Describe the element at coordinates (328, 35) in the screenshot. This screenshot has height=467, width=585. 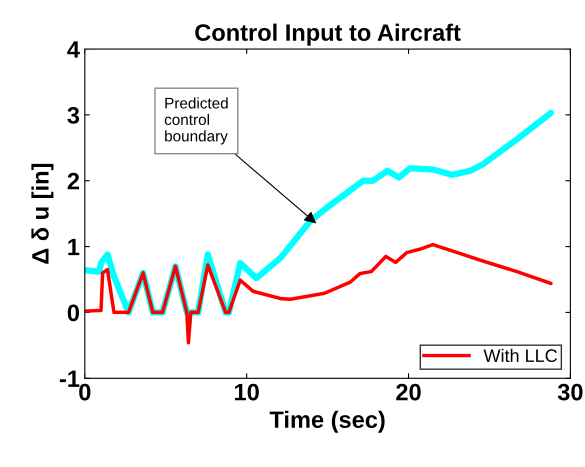
I see `chart-title: Control Input to Aircraft` at that location.